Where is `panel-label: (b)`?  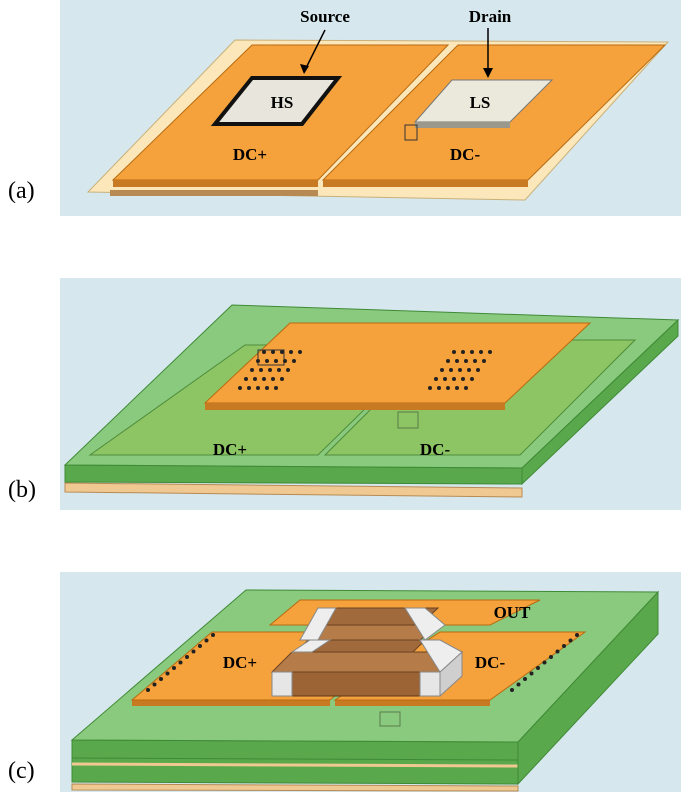
panel-label: (b) is located at coordinates (22, 490).